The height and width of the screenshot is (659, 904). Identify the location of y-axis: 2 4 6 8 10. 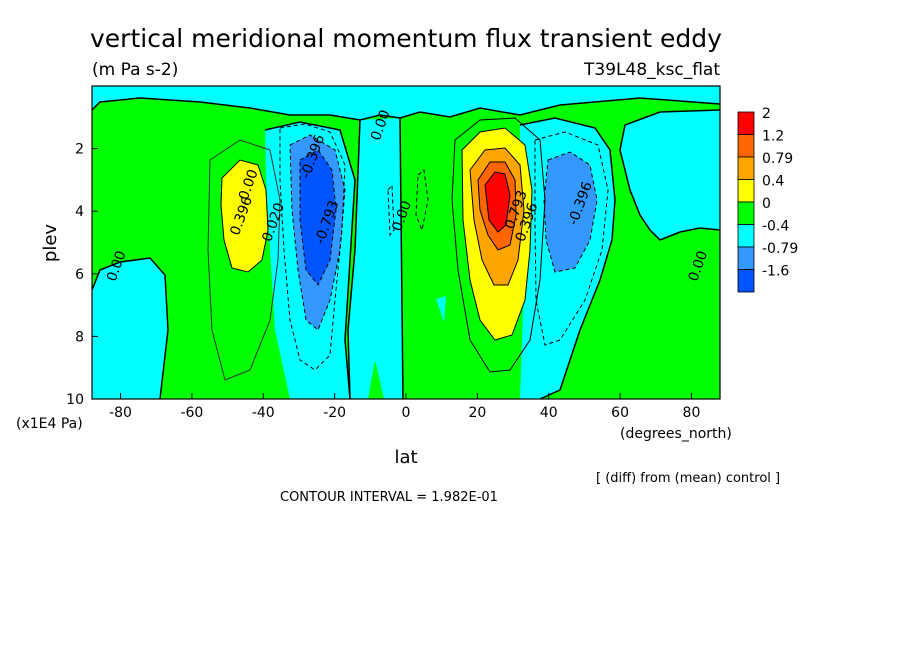
(82, 275).